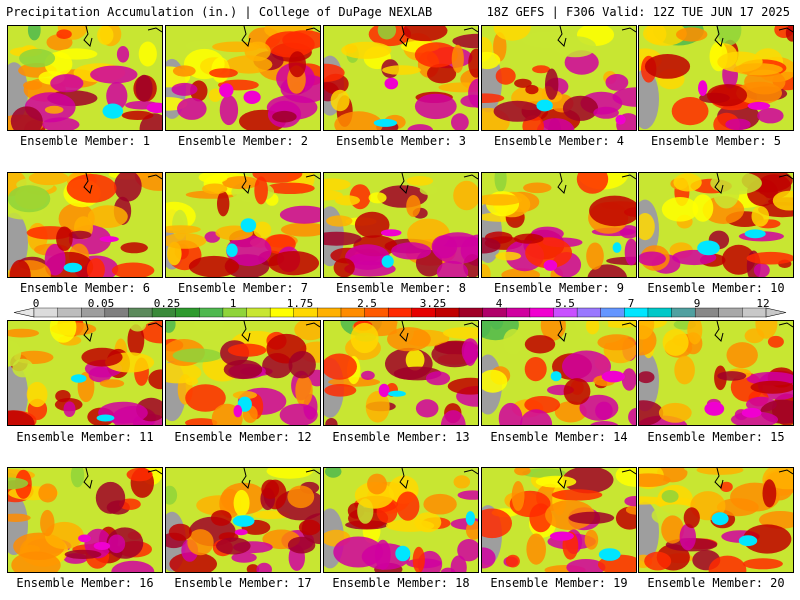  I want to click on colorbar-tick-label: 0.25, so click(167, 303).